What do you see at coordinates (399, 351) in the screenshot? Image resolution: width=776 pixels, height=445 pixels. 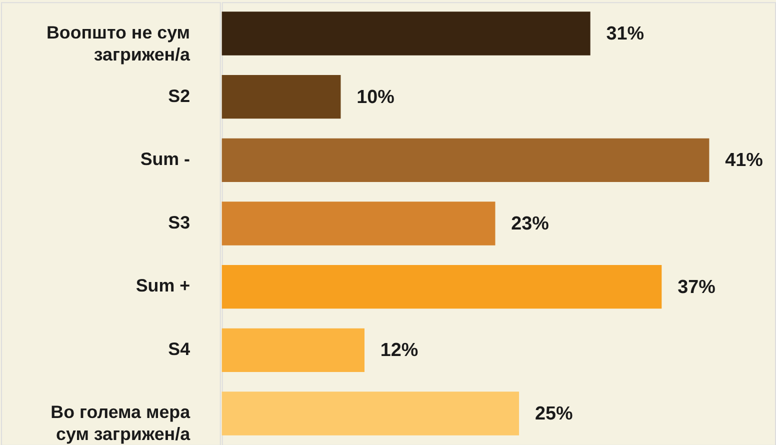 I see `data-label: 12%` at bounding box center [399, 351].